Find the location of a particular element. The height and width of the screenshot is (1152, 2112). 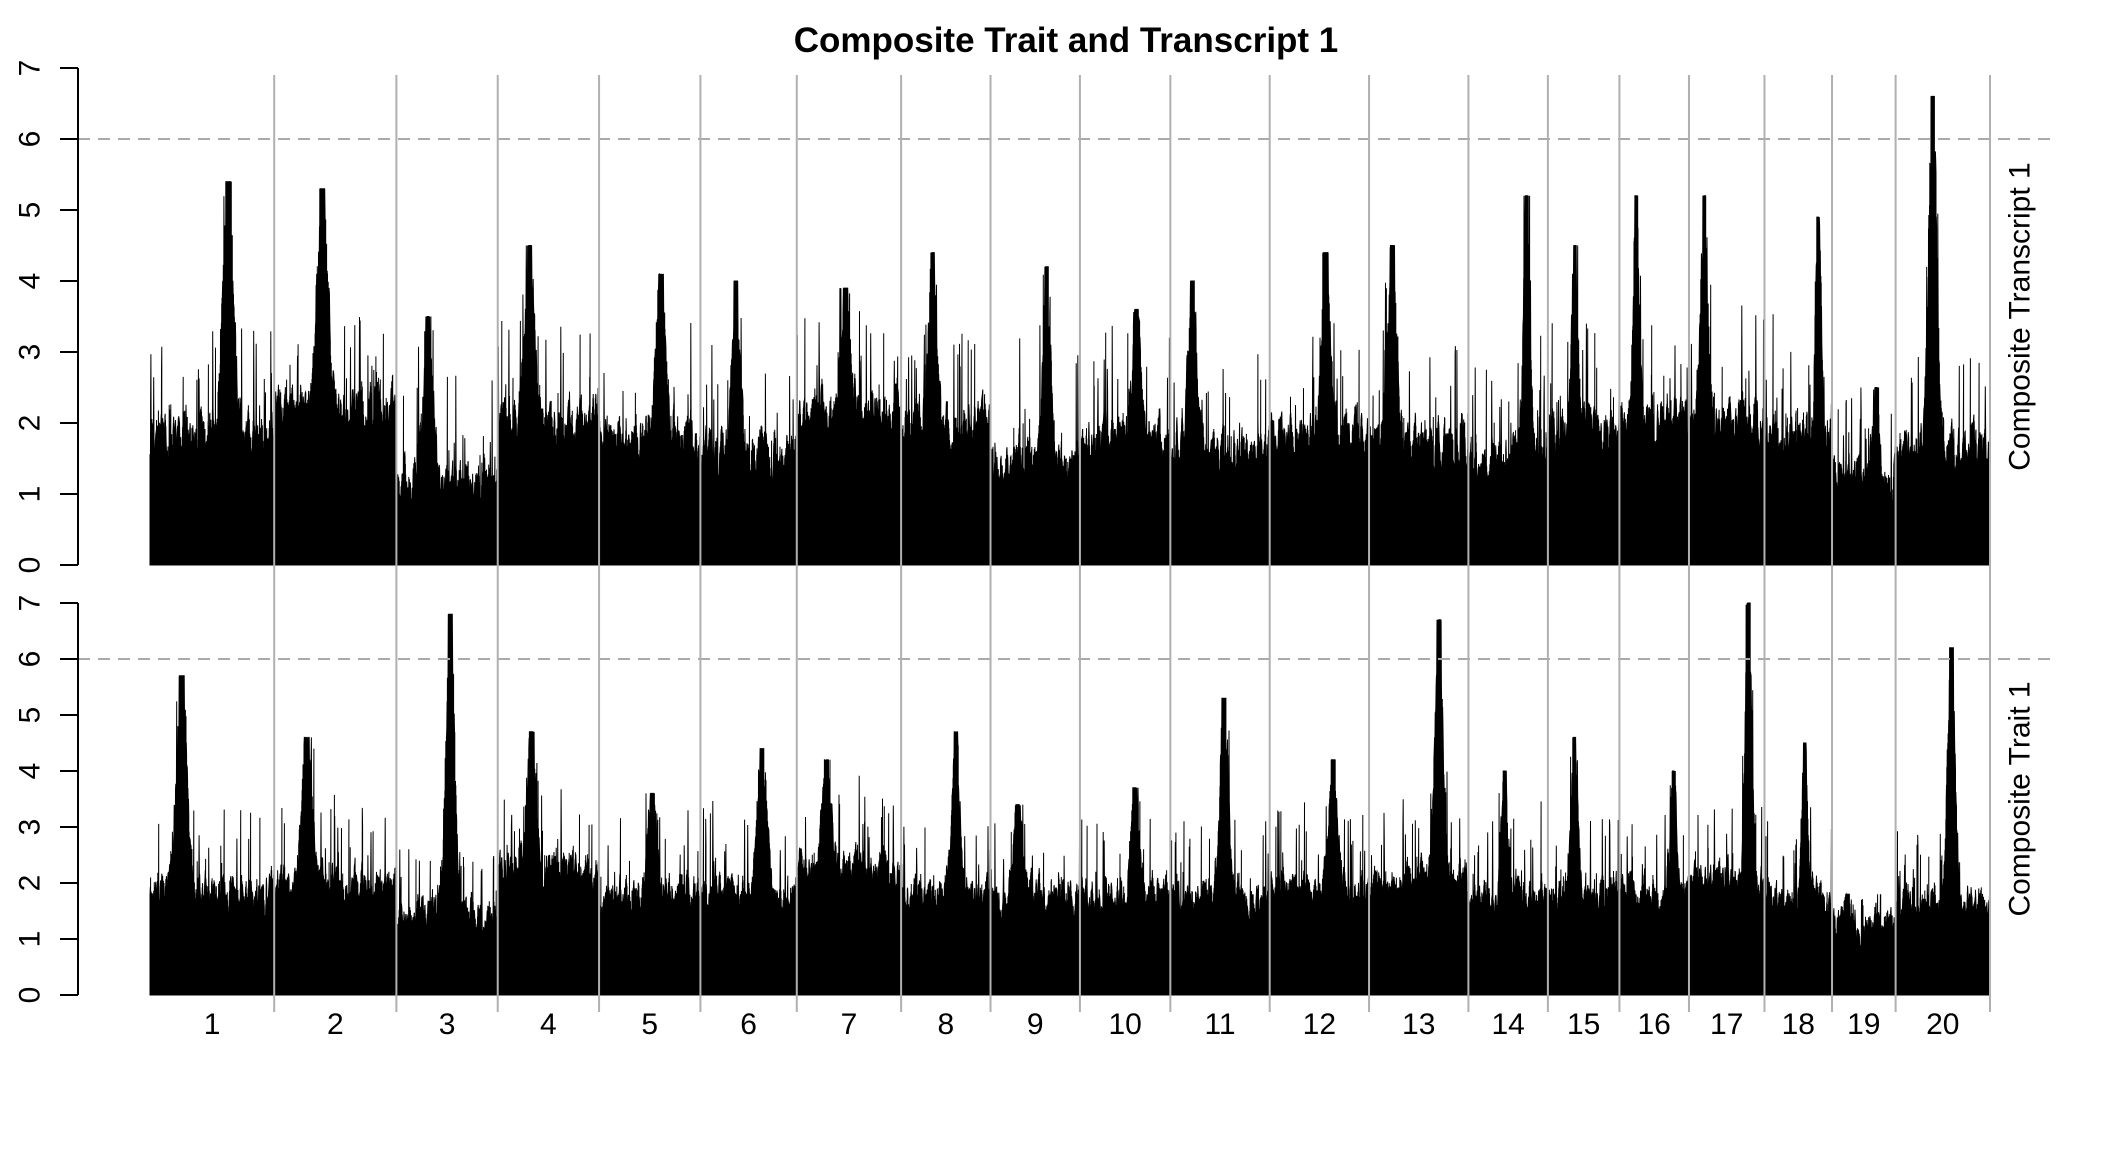

x-tick-label: 10 is located at coordinates (1124, 1024).